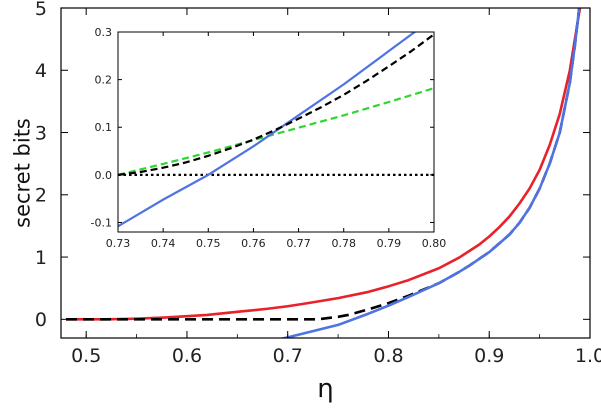 The height and width of the screenshot is (409, 601). Describe the element at coordinates (104, 32) in the screenshot. I see `inset-y-tick-label: 0.3` at that location.